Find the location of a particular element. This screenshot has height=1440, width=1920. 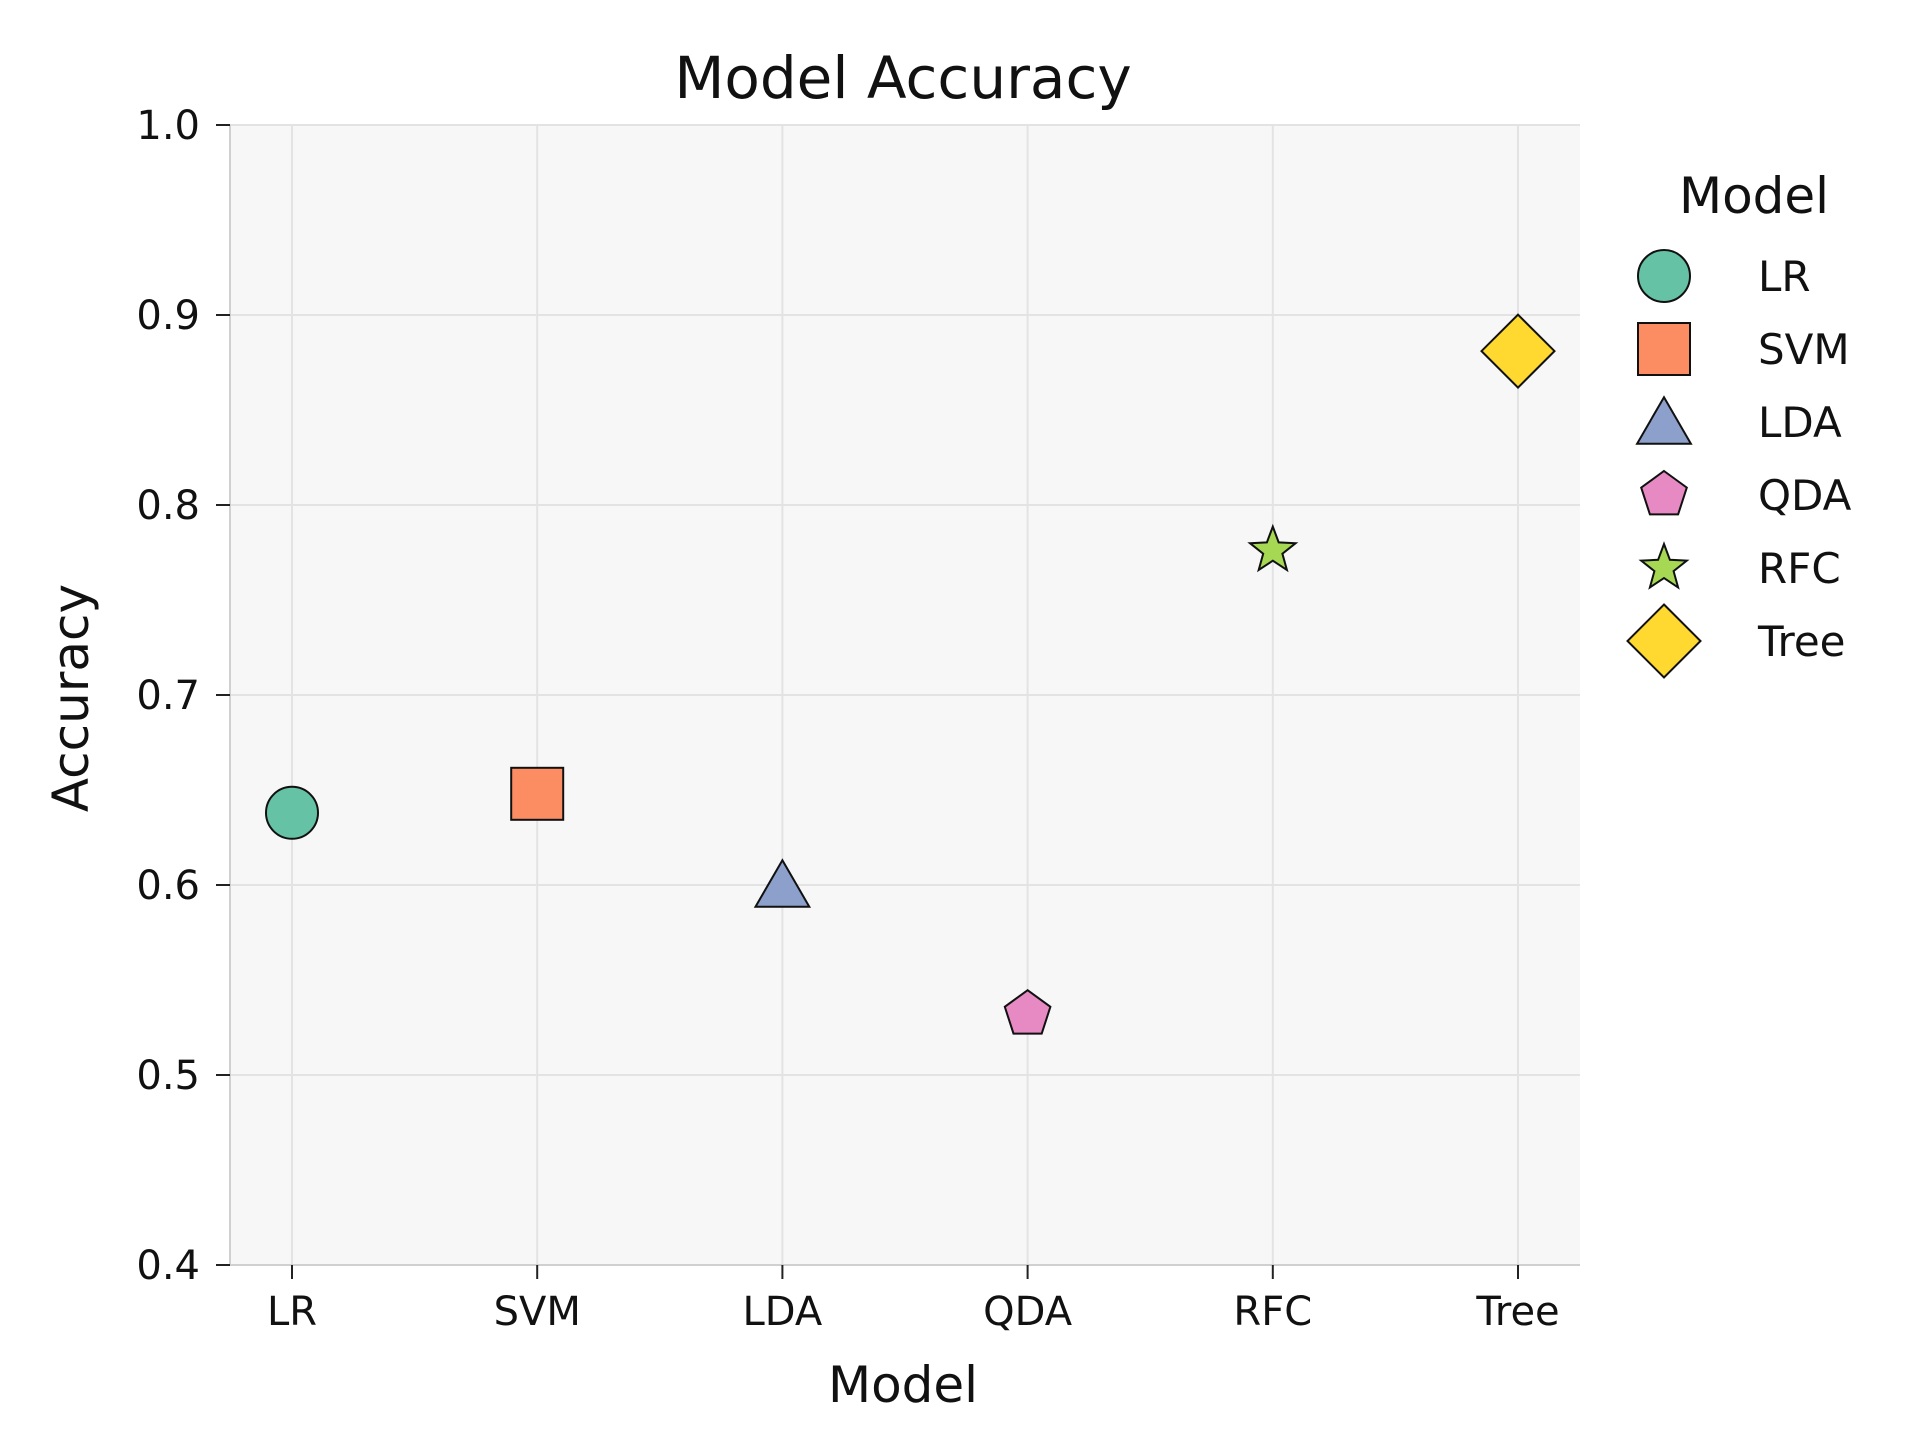

legend-title: Model is located at coordinates (1754, 196).